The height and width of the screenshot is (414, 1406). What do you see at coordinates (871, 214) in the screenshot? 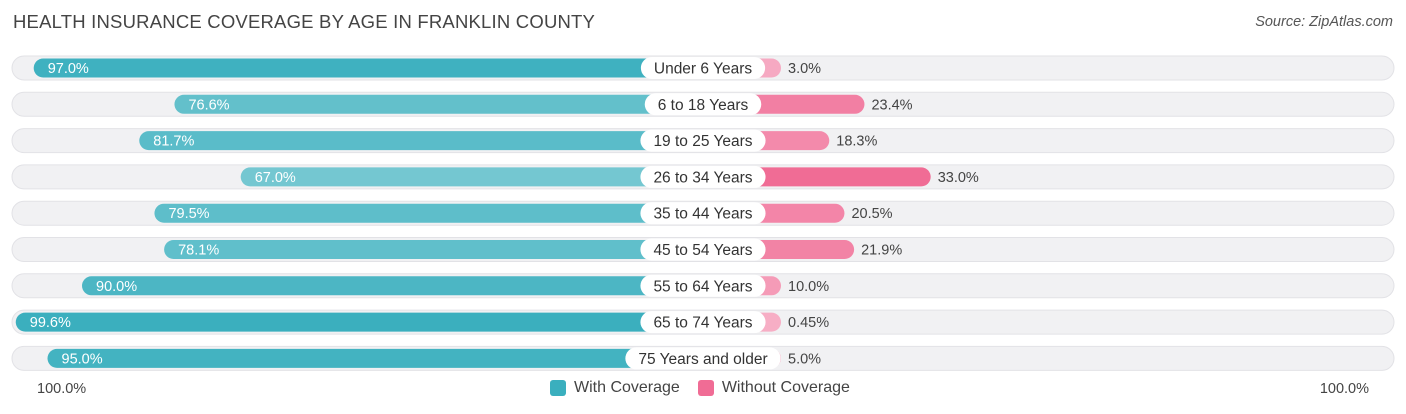
I see `without-coverage-value: 20.5%` at bounding box center [871, 214].